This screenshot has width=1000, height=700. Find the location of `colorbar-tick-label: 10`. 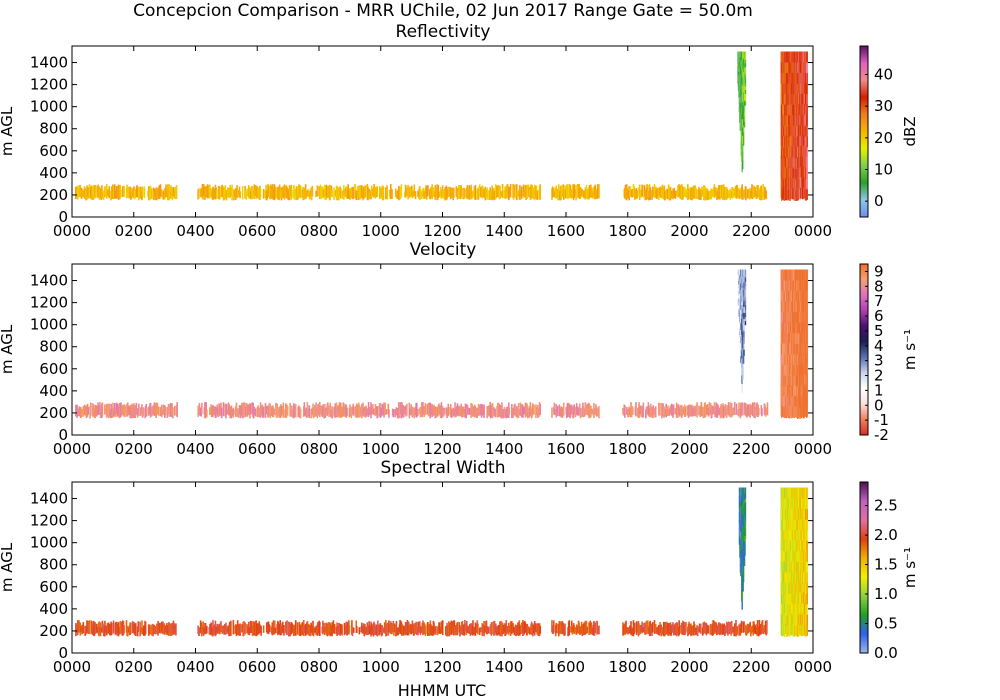

colorbar-tick-label: 10 is located at coordinates (883, 170).